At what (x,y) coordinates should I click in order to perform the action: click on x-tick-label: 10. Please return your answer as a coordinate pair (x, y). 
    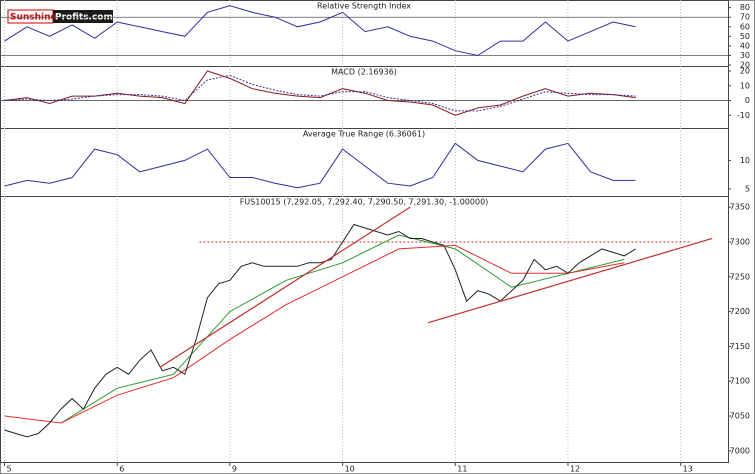
    Looking at the image, I should click on (350, 469).